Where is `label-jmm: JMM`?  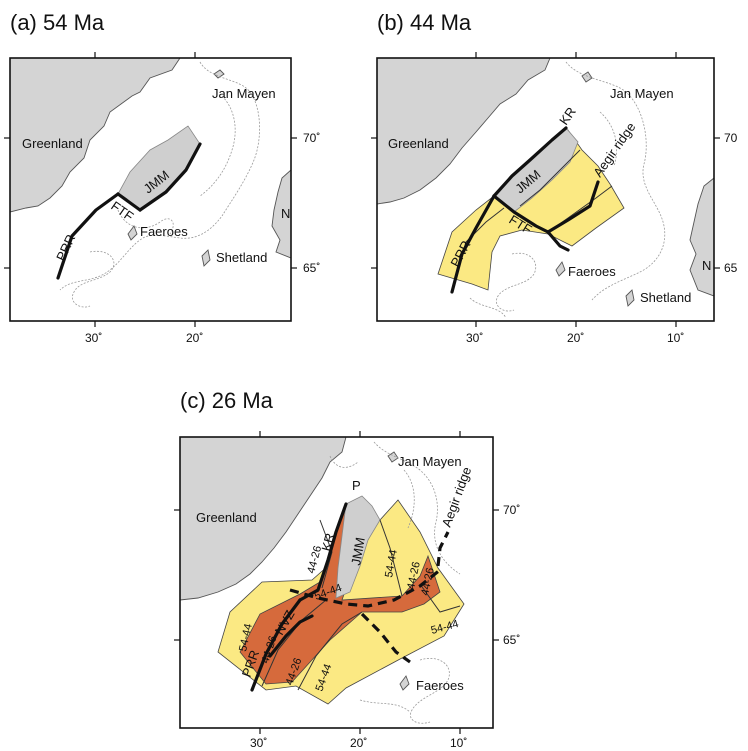 label-jmm: JMM is located at coordinates (358, 551).